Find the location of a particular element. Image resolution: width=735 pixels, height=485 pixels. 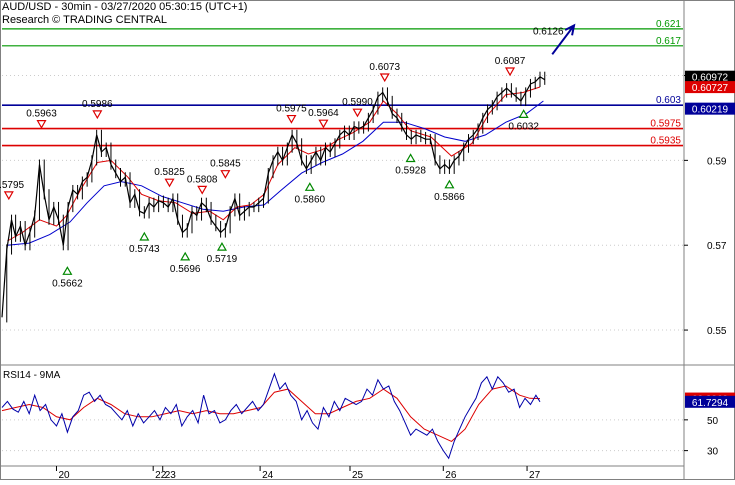

swing-label: 0.5975 is located at coordinates (291, 109).